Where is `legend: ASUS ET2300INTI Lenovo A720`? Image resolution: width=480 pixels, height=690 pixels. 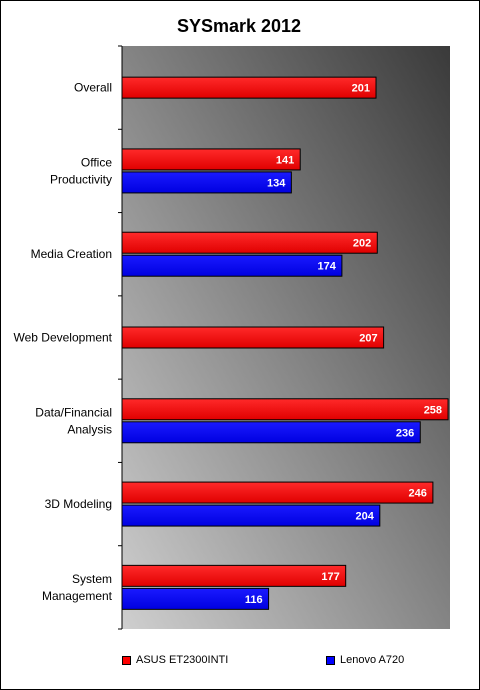 legend: ASUS ET2300INTI Lenovo A720 is located at coordinates (239, 660).